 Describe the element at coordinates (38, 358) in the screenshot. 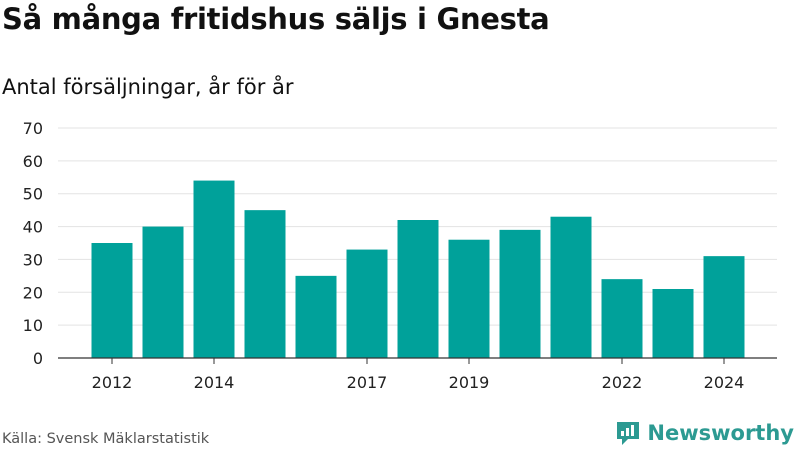

I see `y-tick-label: 0` at that location.